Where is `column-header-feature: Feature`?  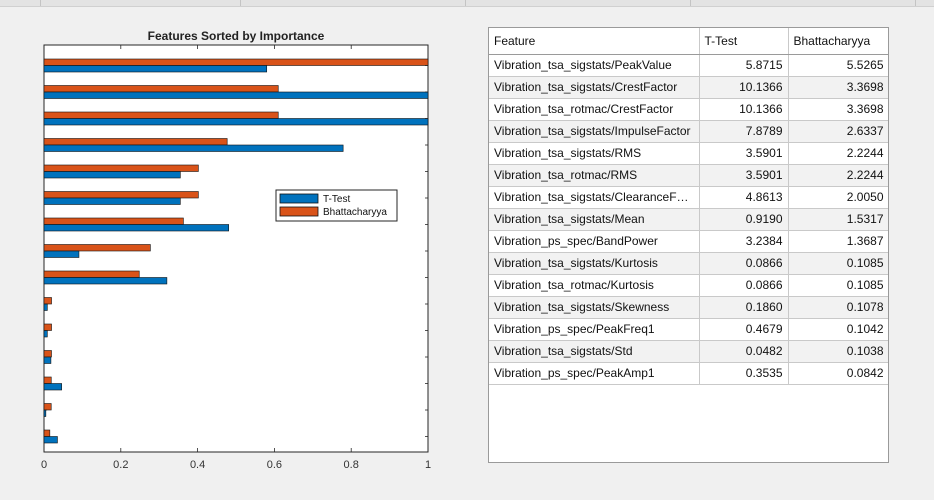 column-header-feature: Feature is located at coordinates (594, 41).